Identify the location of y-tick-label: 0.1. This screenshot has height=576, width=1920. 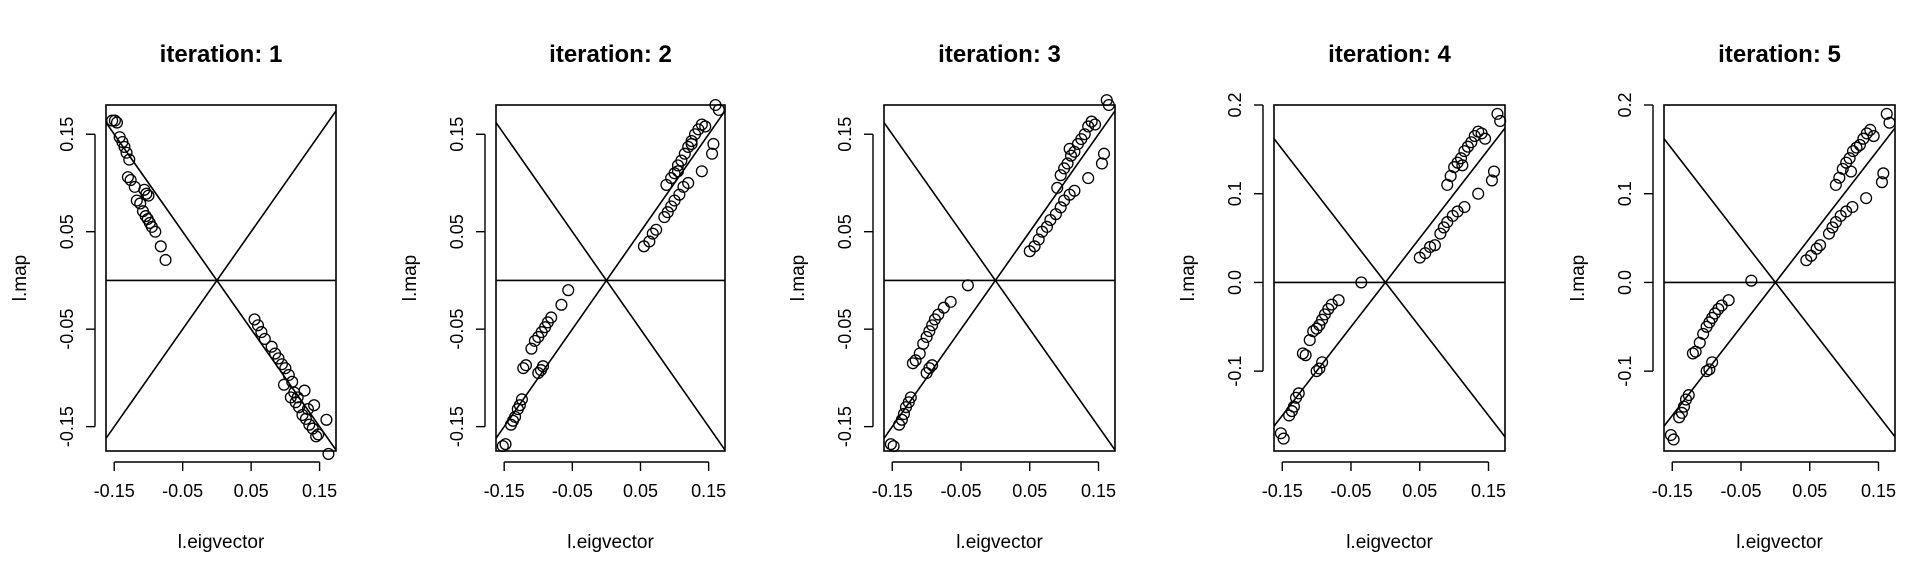
(1235, 193).